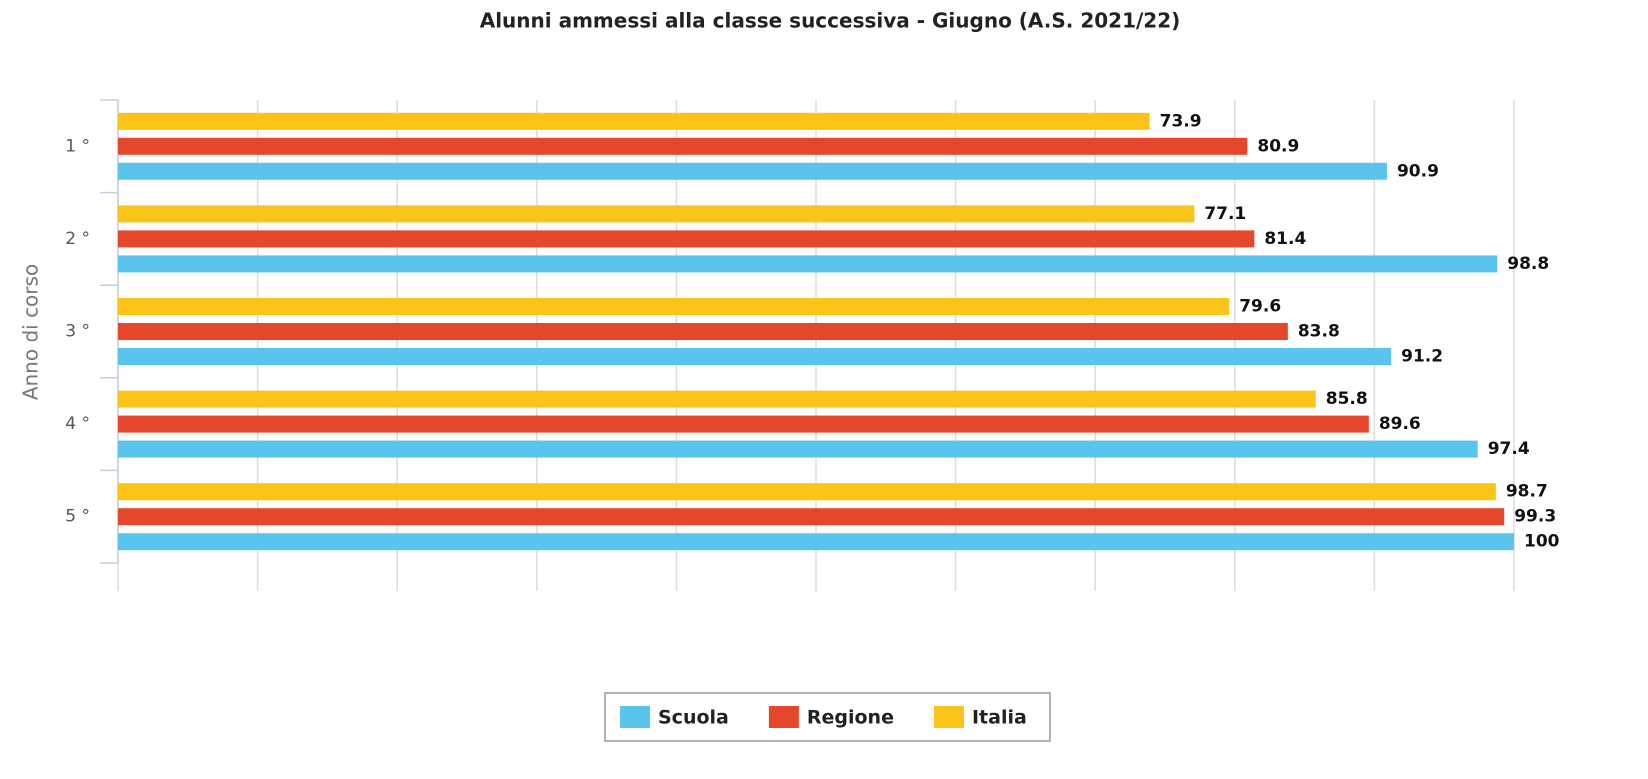 The image size is (1648, 779). What do you see at coordinates (1225, 214) in the screenshot?
I see `data-label: 77.1` at bounding box center [1225, 214].